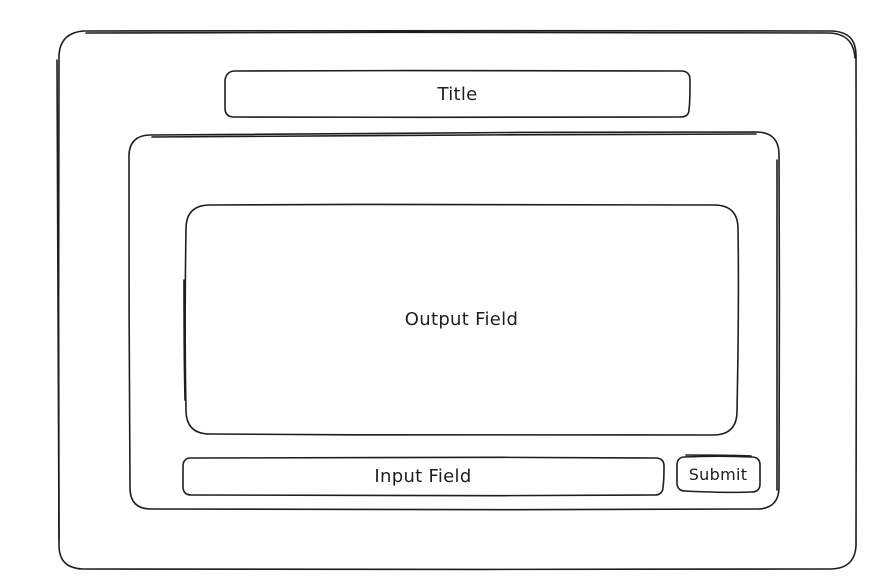 Image resolution: width=890 pixels, height=587 pixels. I want to click on output-field-label: Output Field, so click(461, 319).